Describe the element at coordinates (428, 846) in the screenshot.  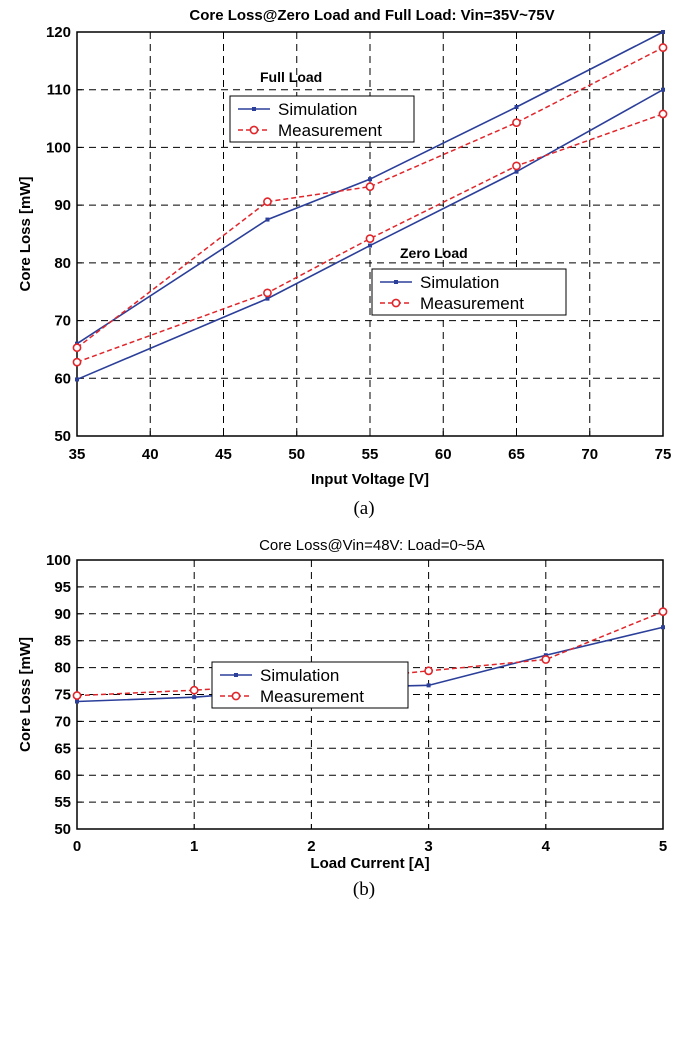
I see `chart-b-x-tick-label: 3` at that location.